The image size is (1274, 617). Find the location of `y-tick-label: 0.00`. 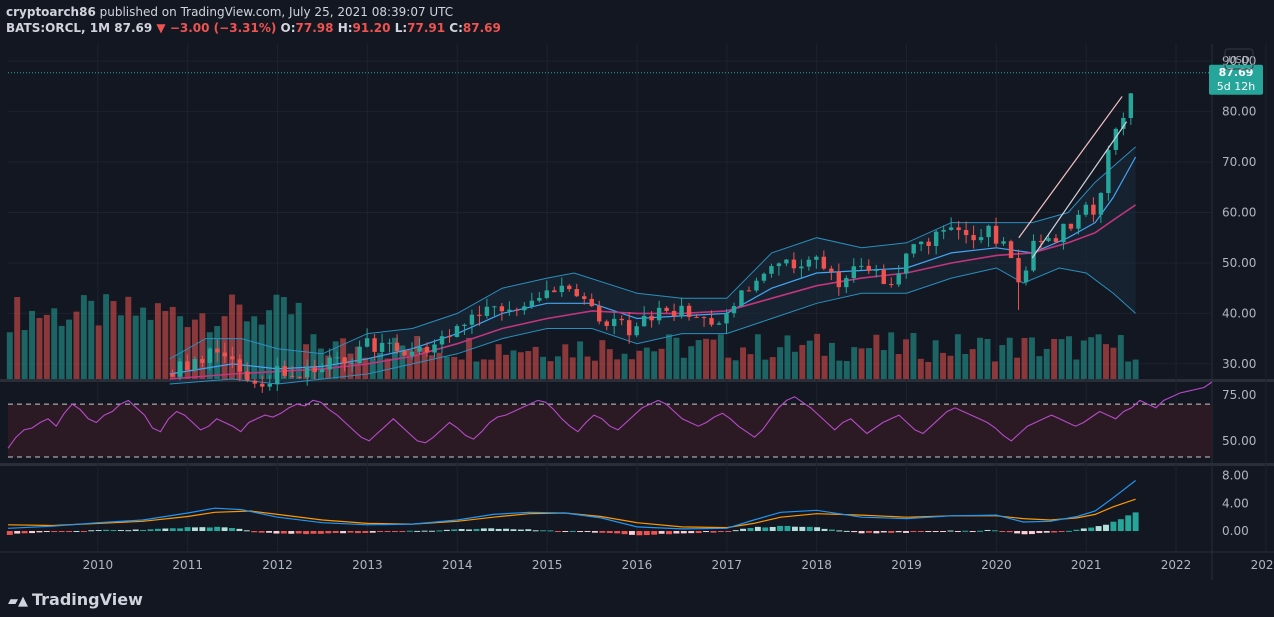

y-tick-label: 0.00 is located at coordinates (1235, 531).